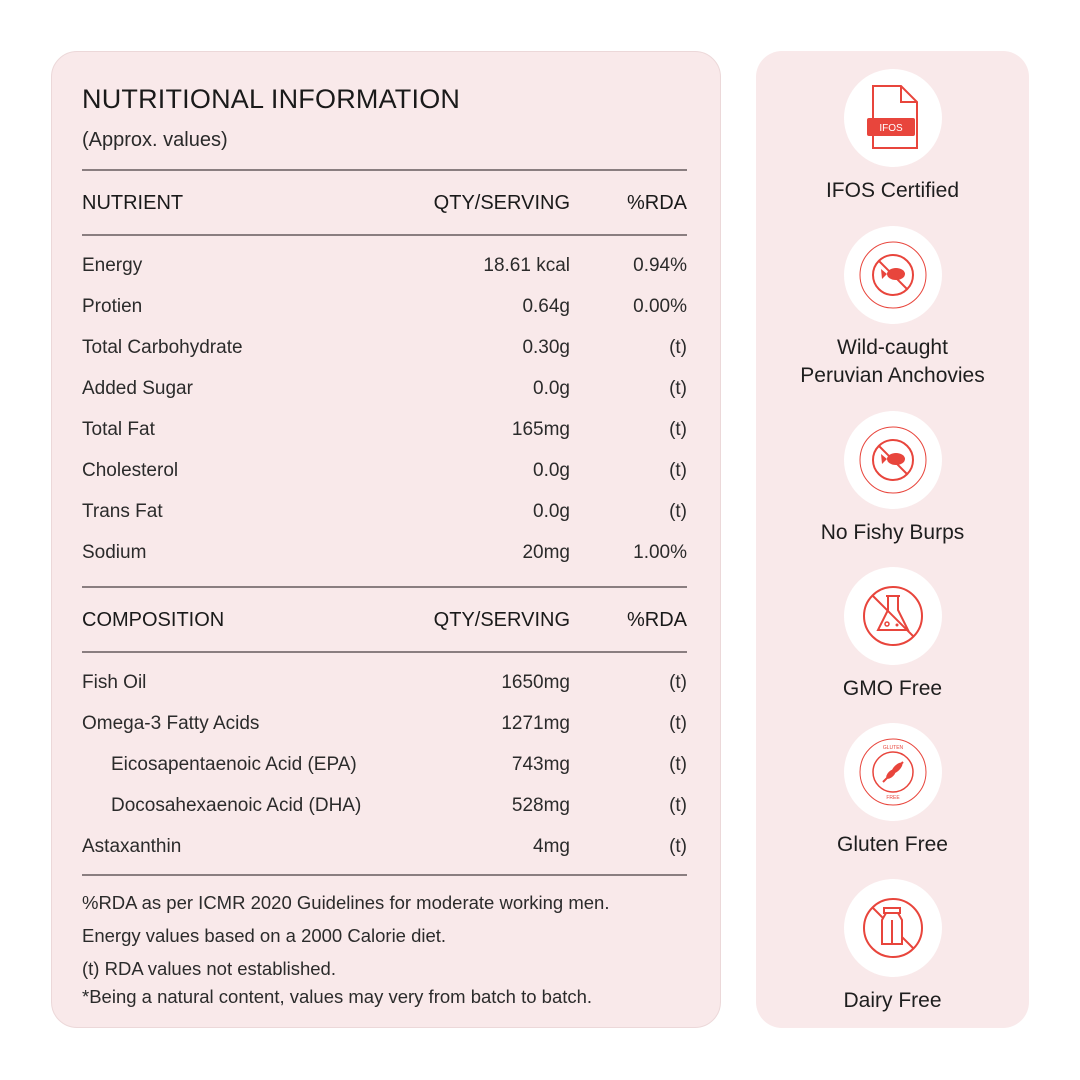 This screenshot has width=1080, height=1080. What do you see at coordinates (384, 347) in the screenshot?
I see `table-row: Total Carbohydrate 0.30g (t)` at bounding box center [384, 347].